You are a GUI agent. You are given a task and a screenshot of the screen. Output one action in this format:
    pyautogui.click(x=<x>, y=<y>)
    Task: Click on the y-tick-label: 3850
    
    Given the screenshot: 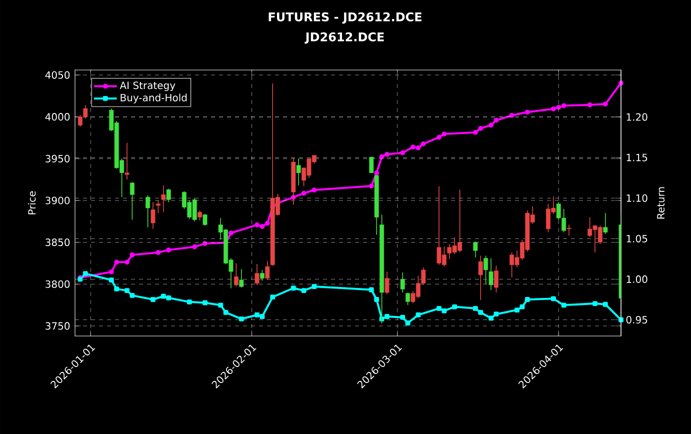 What is the action you would take?
    pyautogui.click(x=58, y=242)
    